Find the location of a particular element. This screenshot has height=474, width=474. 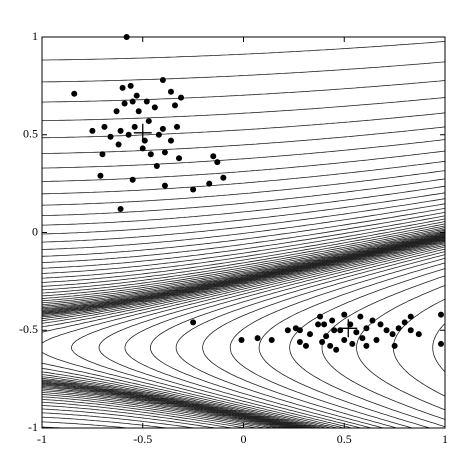

x-tick-label: -1 is located at coordinates (42, 439).